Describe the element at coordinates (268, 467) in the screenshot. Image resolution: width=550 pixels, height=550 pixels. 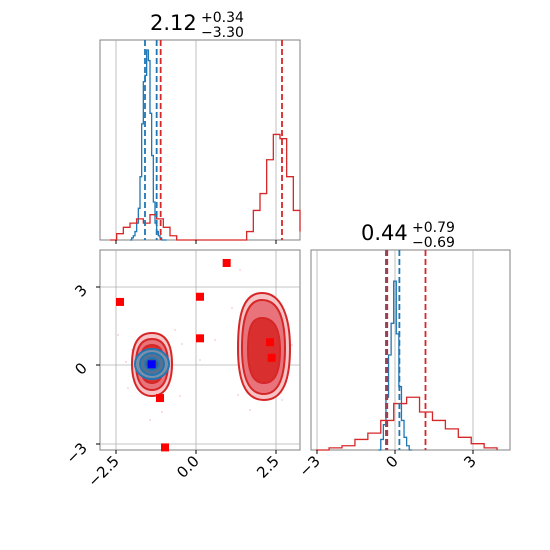
I see `joint-x-tick-label: 2.5` at that location.